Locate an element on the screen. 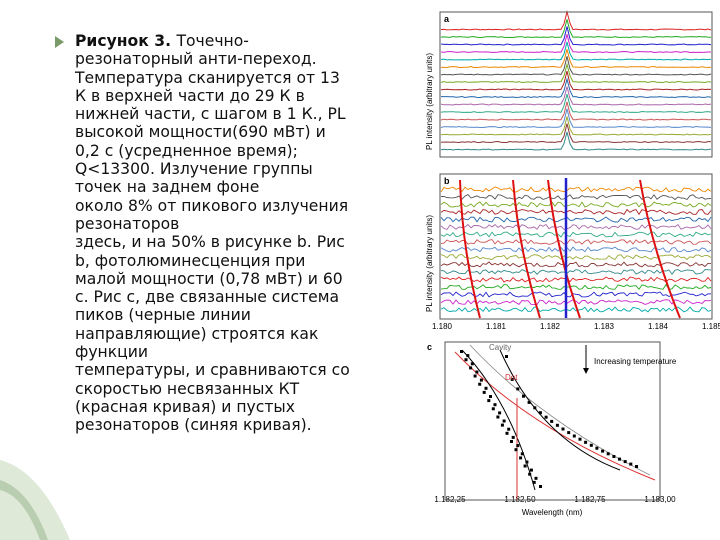 The width and height of the screenshot is (720, 540). caption-line: резонаторный анти-переход. is located at coordinates (212, 59).